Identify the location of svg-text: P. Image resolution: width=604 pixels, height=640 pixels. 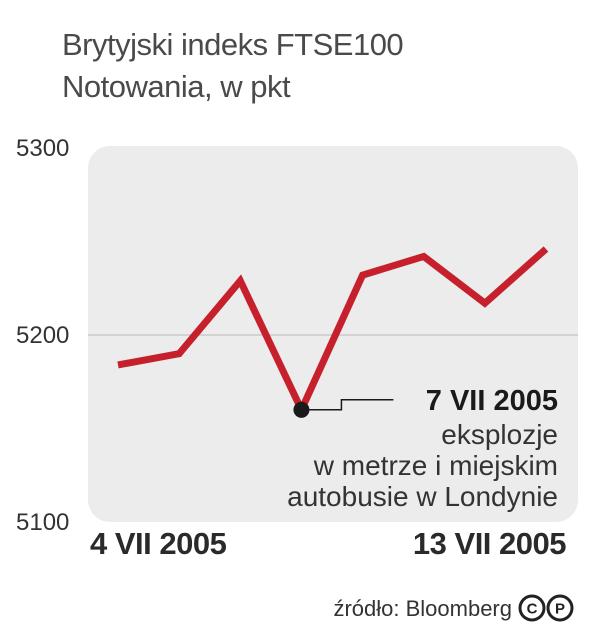
(560, 609).